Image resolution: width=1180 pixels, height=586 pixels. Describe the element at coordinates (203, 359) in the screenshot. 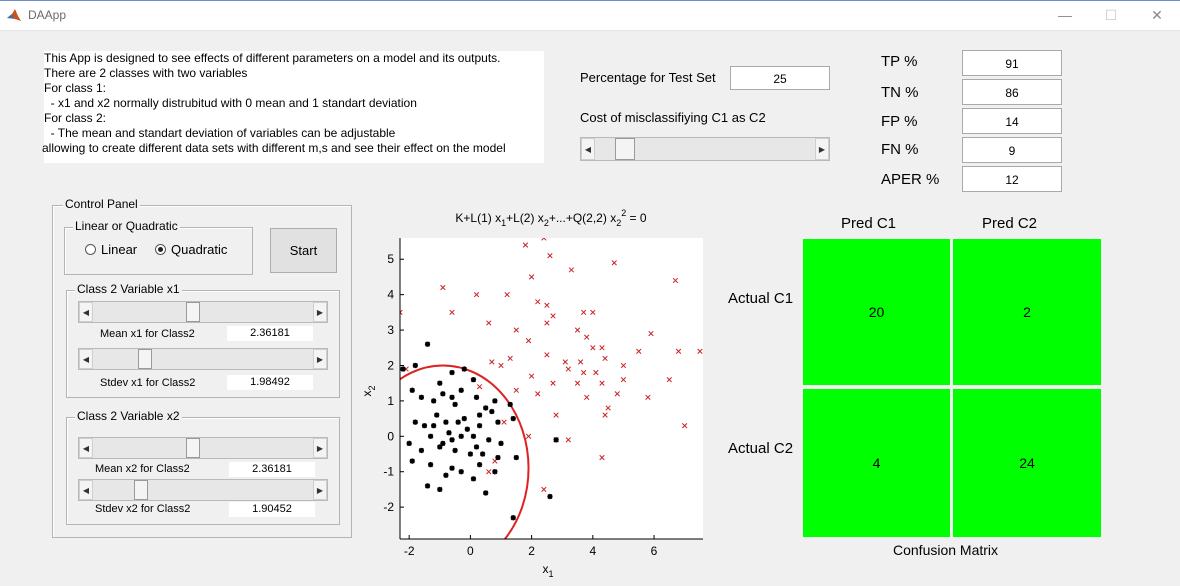

I see `stdev-x1-slider: ◀ ▶` at that location.